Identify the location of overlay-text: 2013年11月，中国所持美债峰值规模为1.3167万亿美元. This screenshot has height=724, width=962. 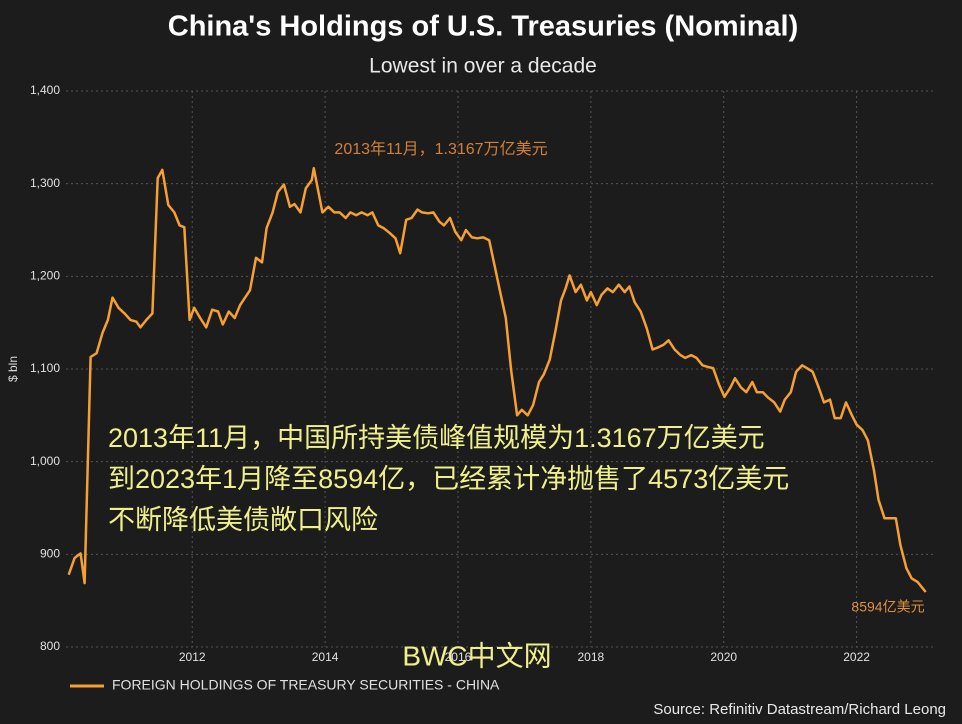
(436, 438).